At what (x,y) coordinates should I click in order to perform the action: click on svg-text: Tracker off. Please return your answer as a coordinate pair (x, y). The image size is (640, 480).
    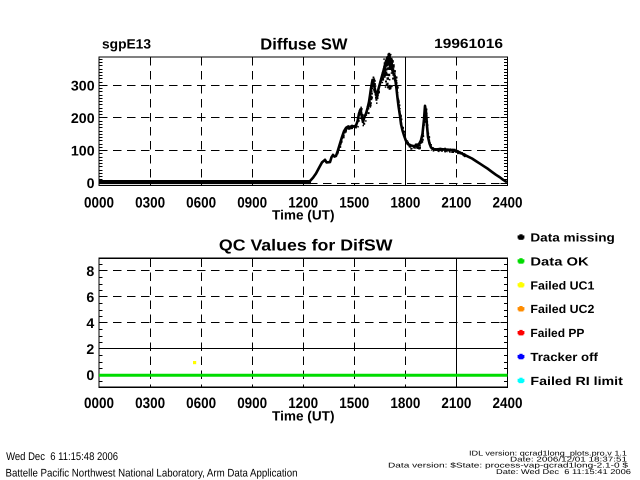
    Looking at the image, I should click on (564, 357).